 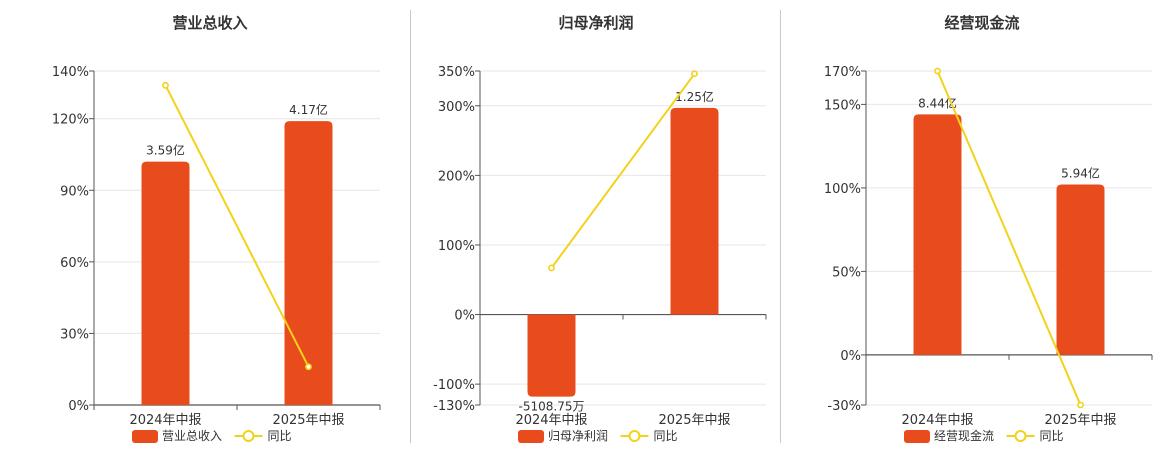 I want to click on y-tick-label: 170%, so click(x=842, y=72).